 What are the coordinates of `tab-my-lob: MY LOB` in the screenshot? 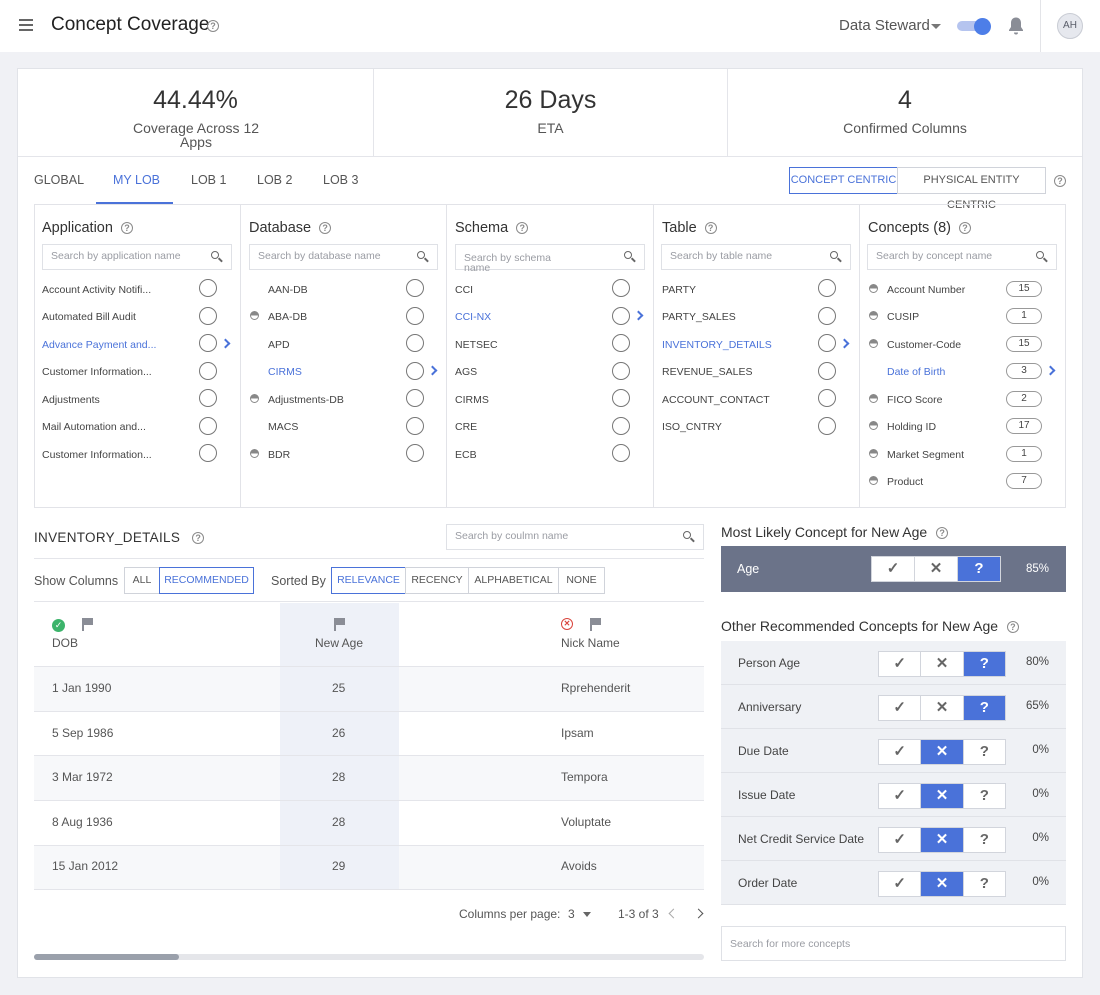 It's located at (137, 180).